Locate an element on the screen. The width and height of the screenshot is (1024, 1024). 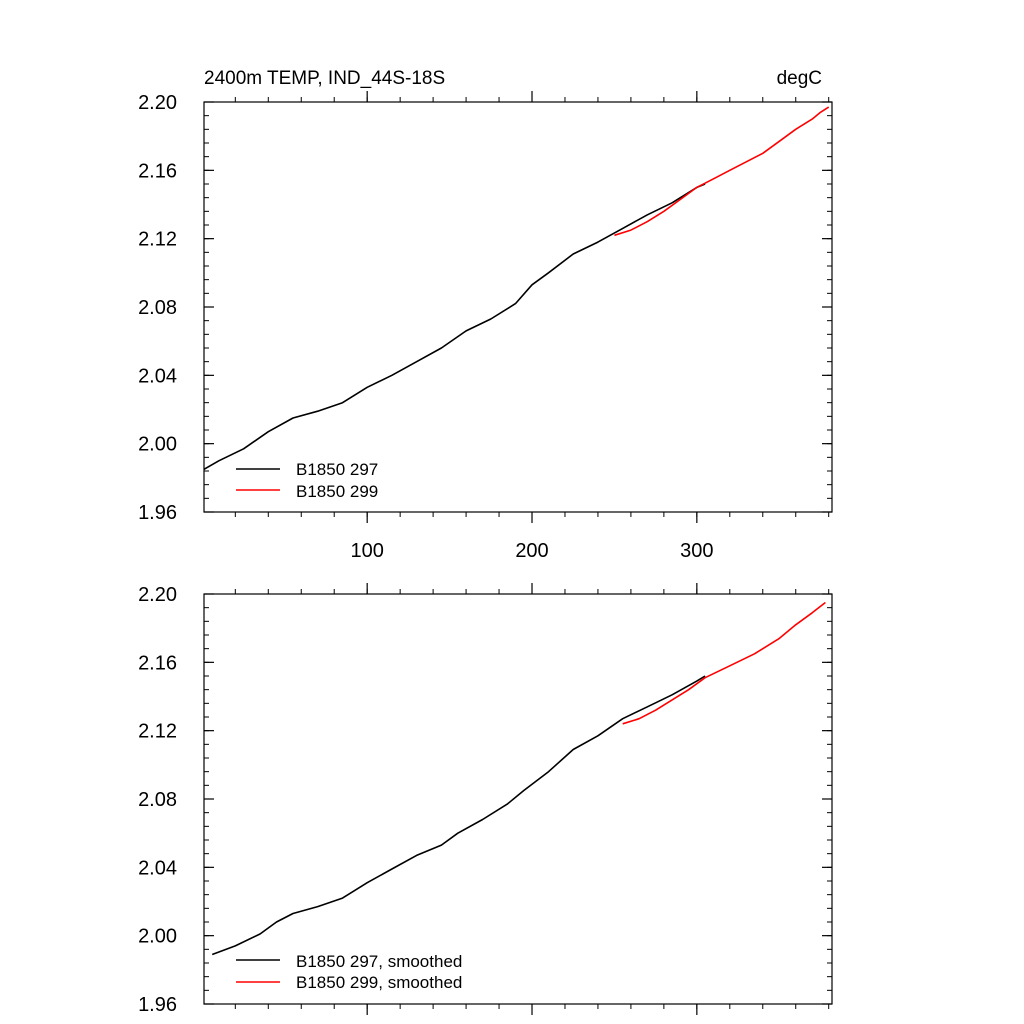
top-y-tick-label: 2.00 is located at coordinates (157, 445).